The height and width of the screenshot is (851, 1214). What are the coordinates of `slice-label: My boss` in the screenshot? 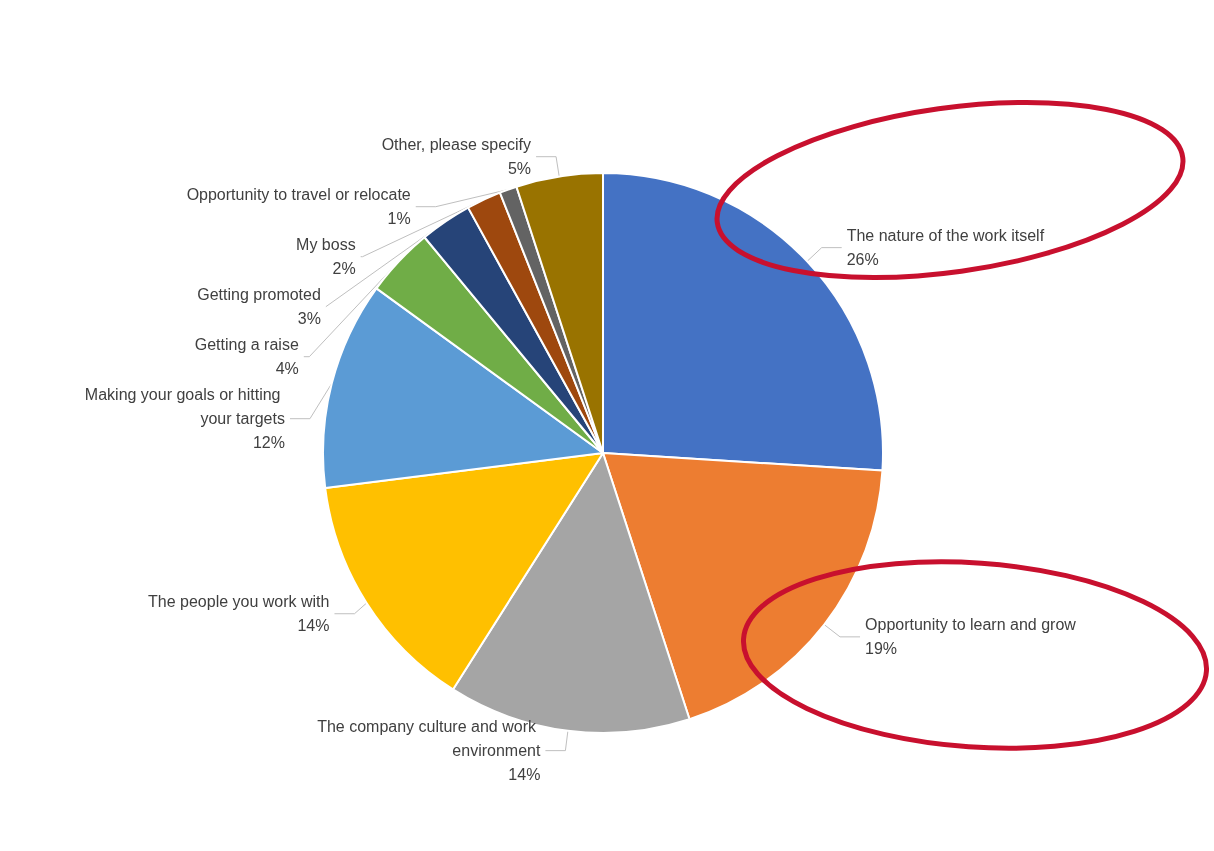 It's located at (326, 245).